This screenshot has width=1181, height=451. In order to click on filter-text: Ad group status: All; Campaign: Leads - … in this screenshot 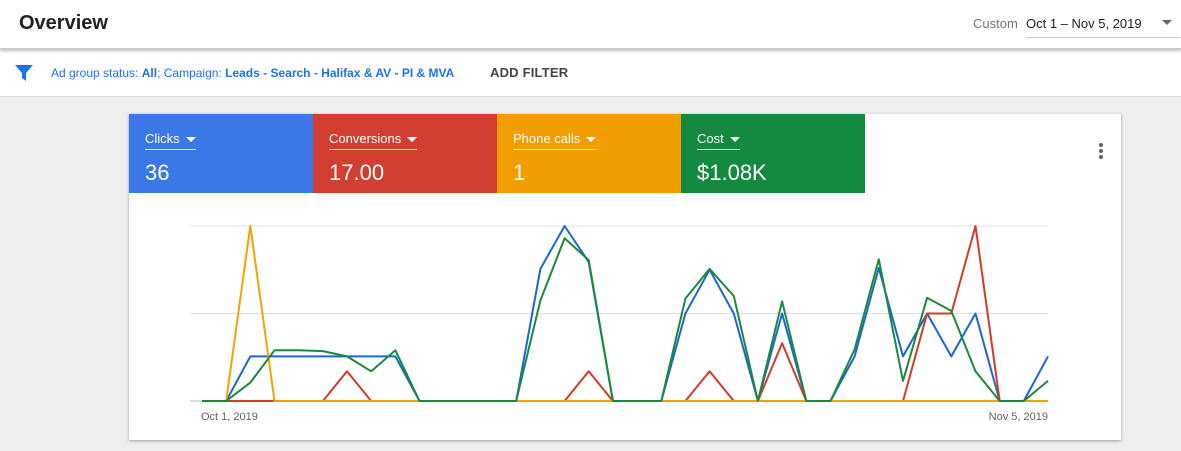, I will do `click(252, 73)`.